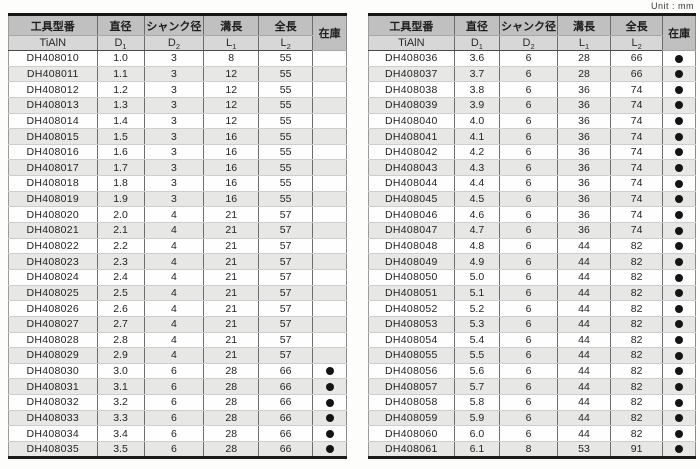 Image resolution: width=700 pixels, height=469 pixels. I want to click on cell-model: DH408051, so click(411, 293).